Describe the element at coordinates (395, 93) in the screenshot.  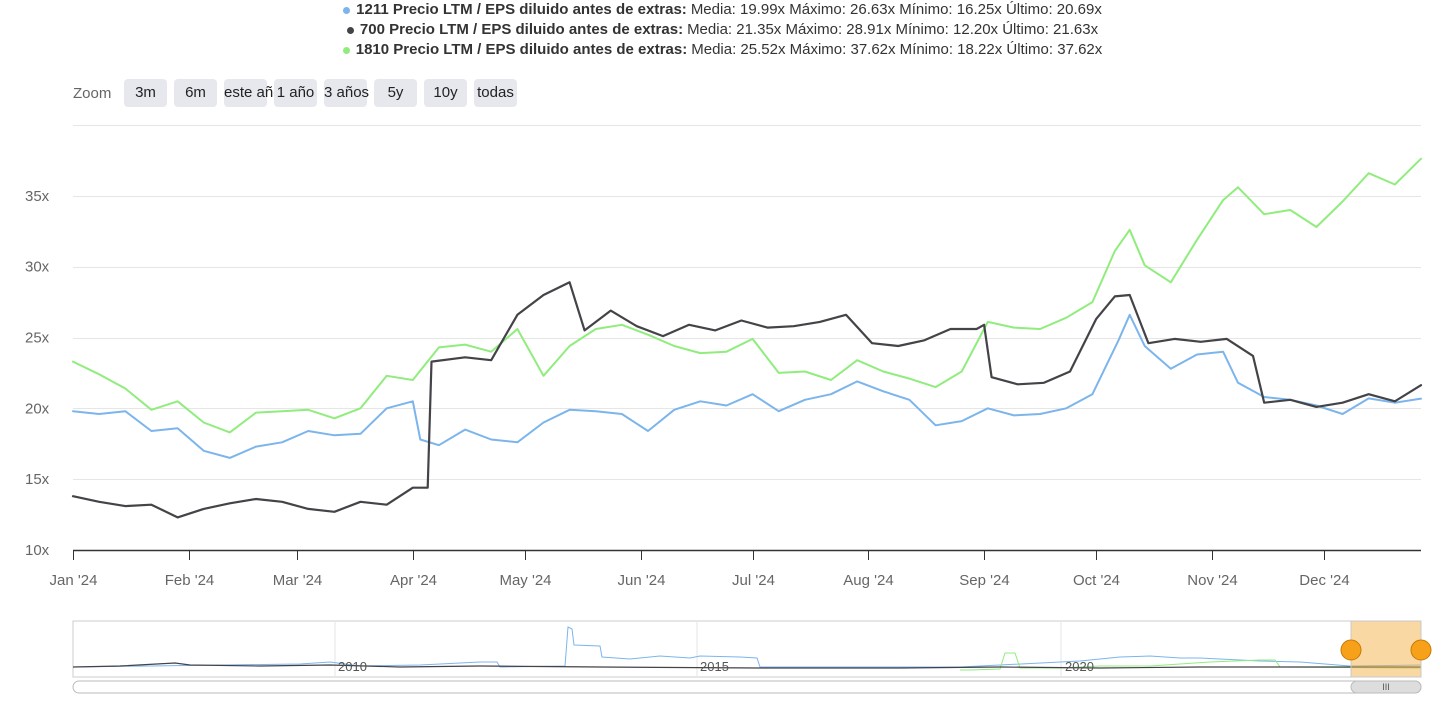
I see `zoom-button-5y: 5y` at that location.